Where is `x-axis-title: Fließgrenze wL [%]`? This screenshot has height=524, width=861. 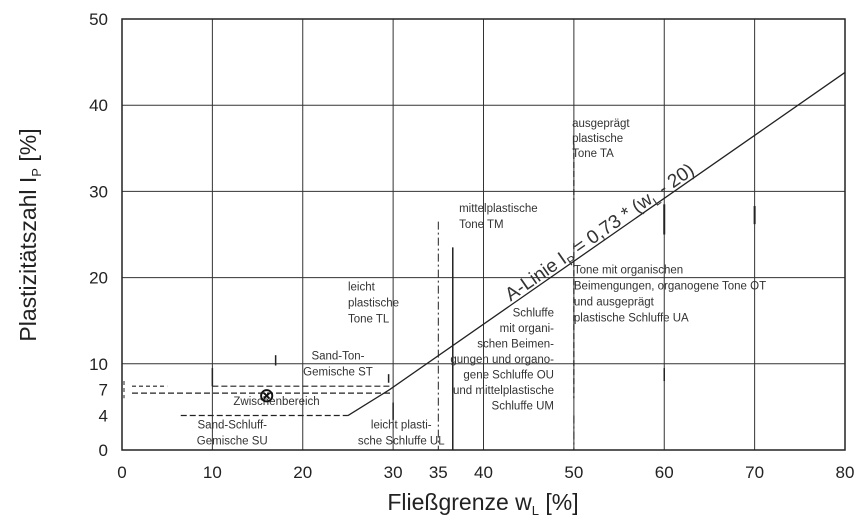
x-axis-title: Fließgrenze wL [%] is located at coordinates (482, 503).